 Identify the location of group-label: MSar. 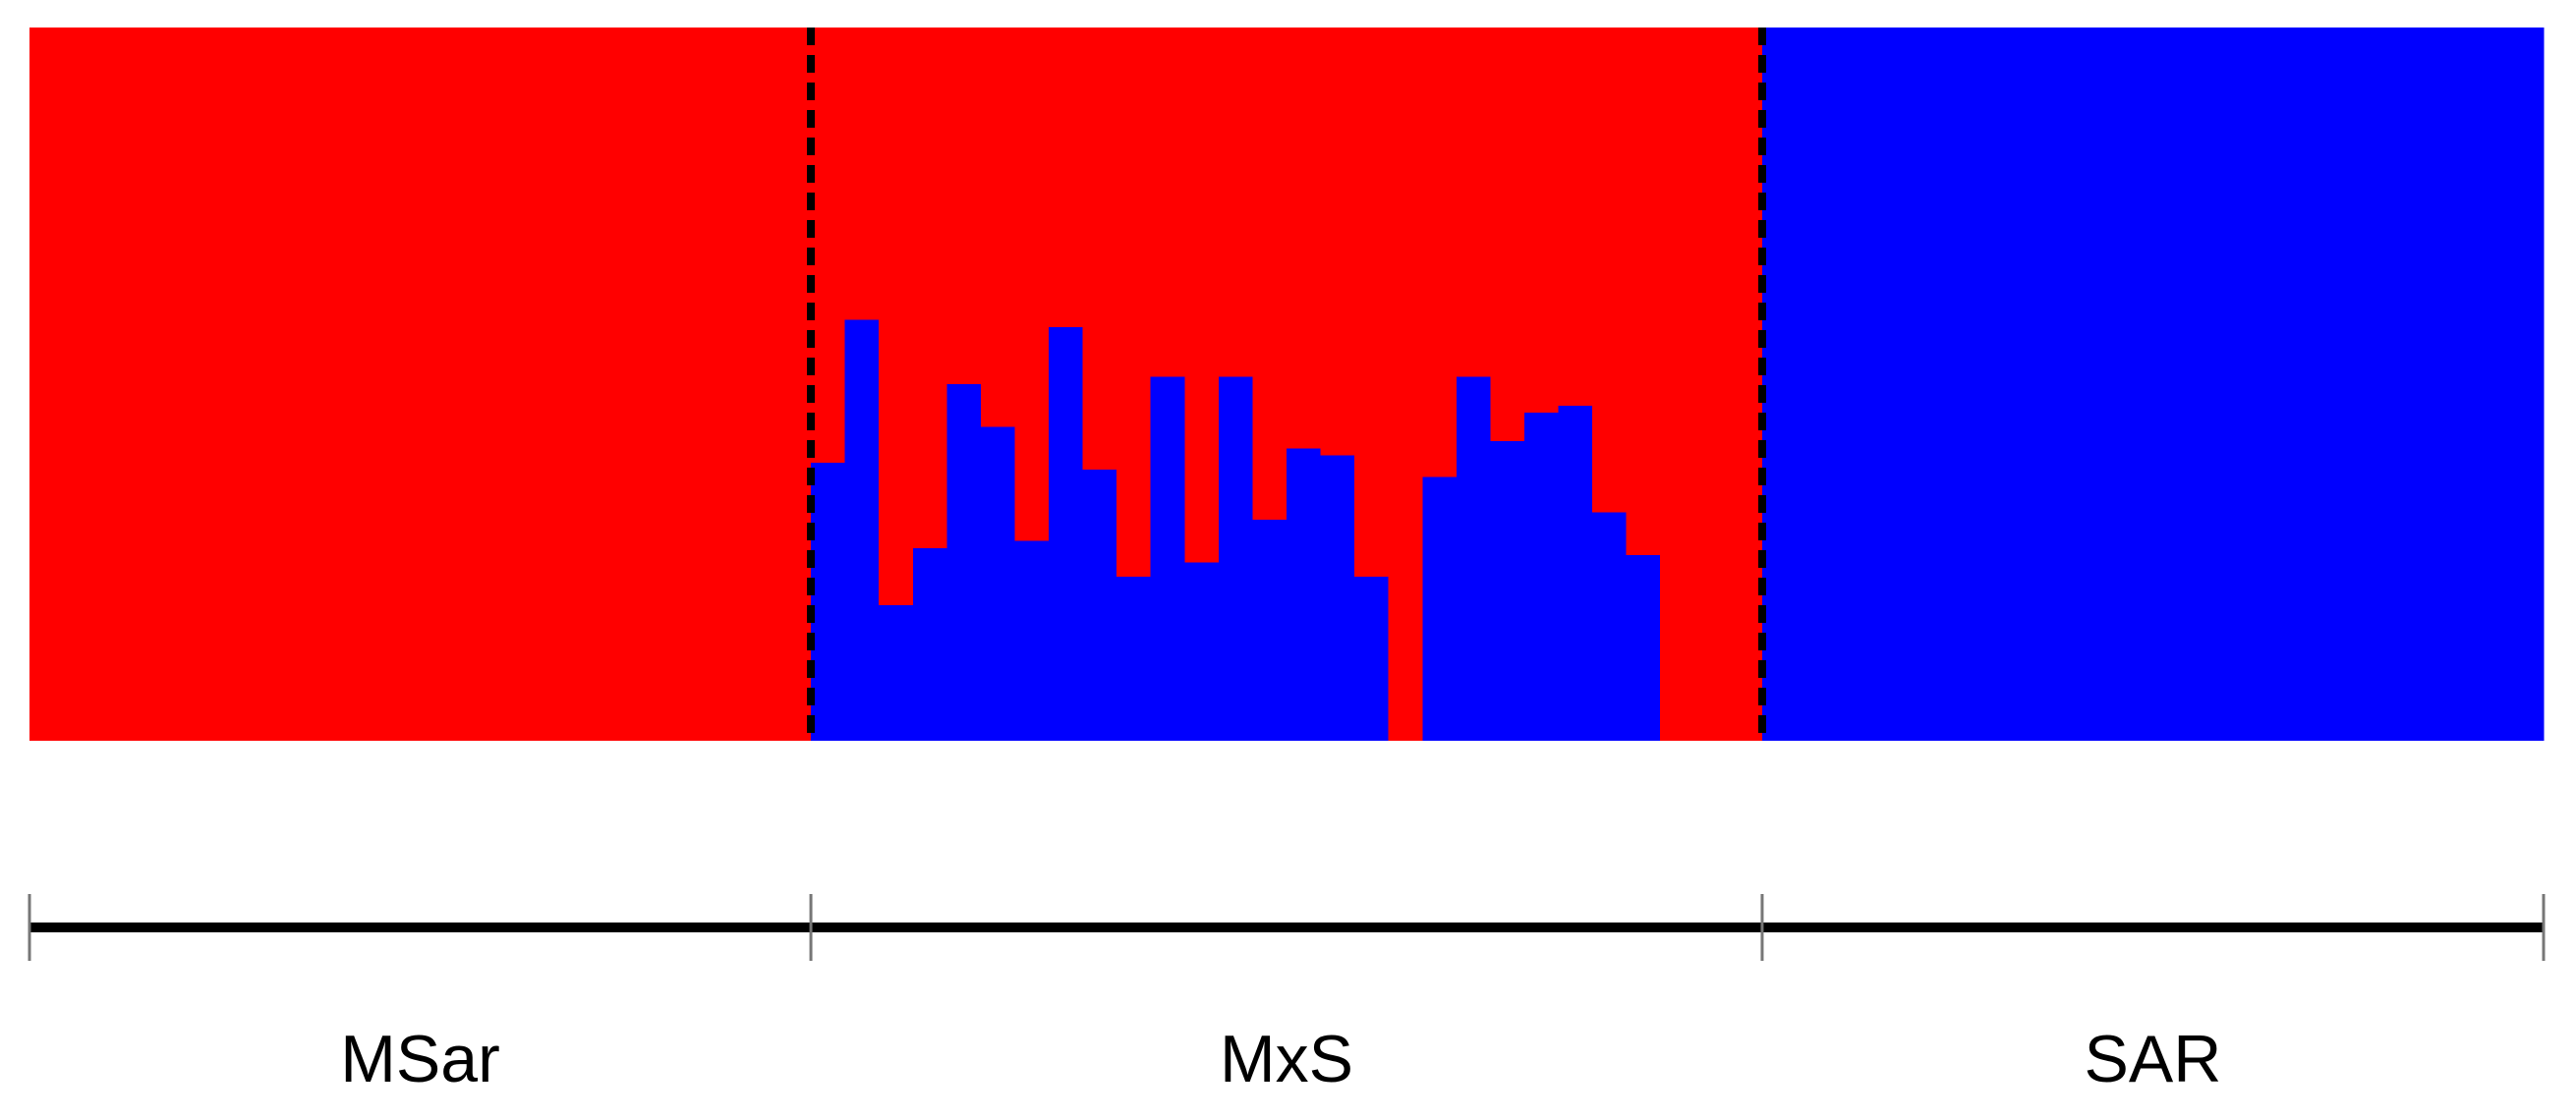
(420, 1059).